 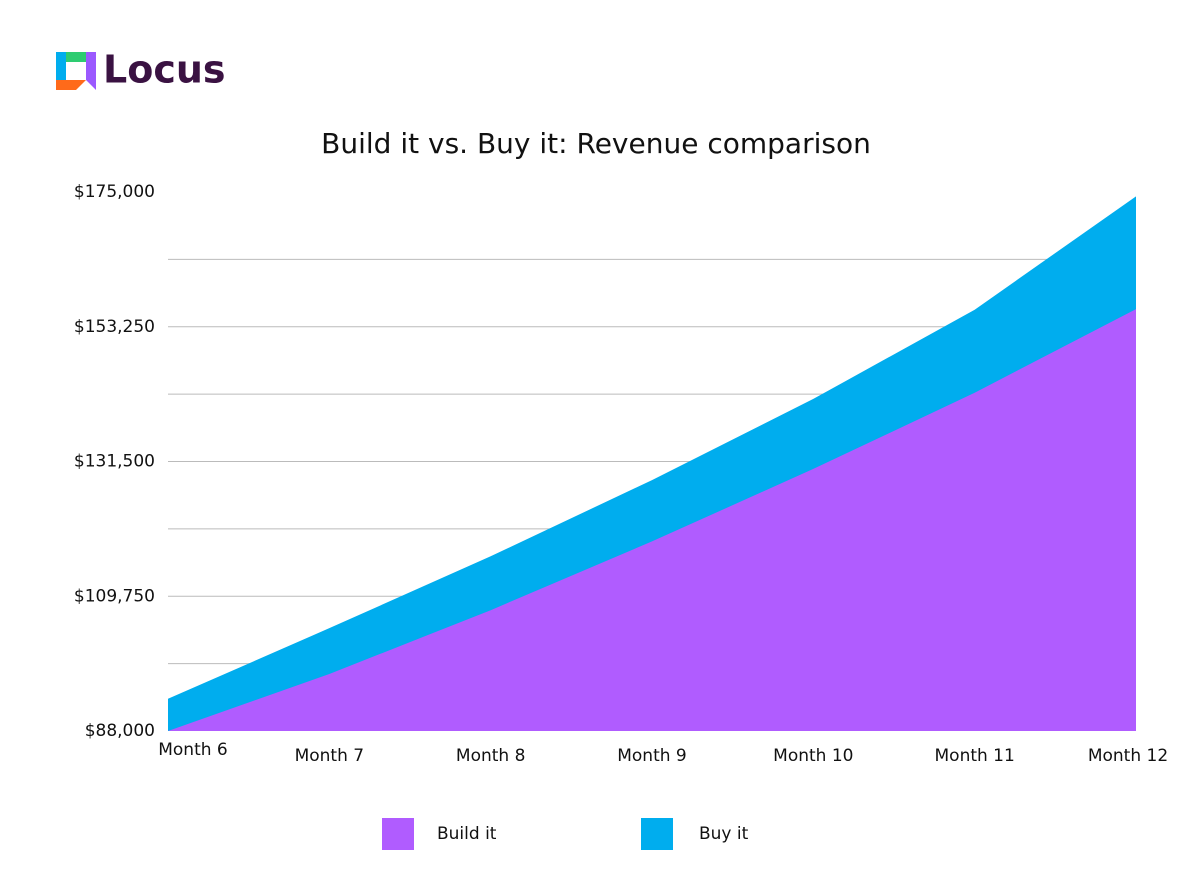 I want to click on y-tick-label: $88,000, so click(x=120, y=731).